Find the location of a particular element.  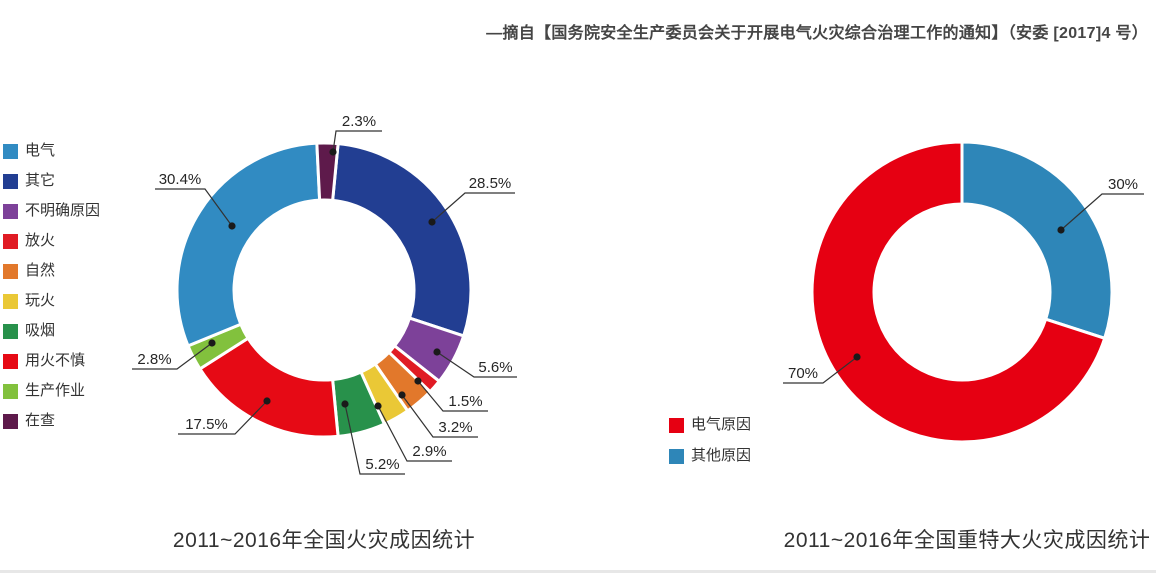

legend-item: 其他原因 is located at coordinates (710, 456).